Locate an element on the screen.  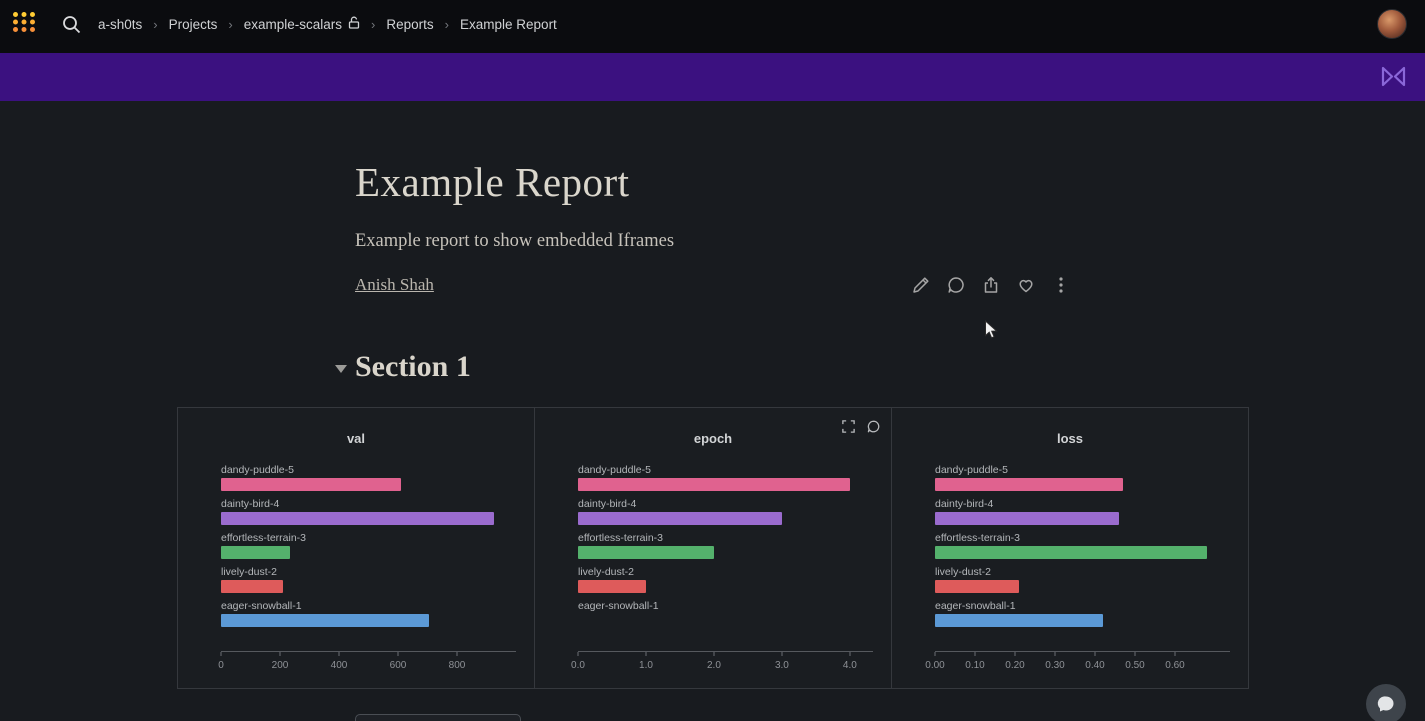
chart-title: epoch is located at coordinates (713, 438).